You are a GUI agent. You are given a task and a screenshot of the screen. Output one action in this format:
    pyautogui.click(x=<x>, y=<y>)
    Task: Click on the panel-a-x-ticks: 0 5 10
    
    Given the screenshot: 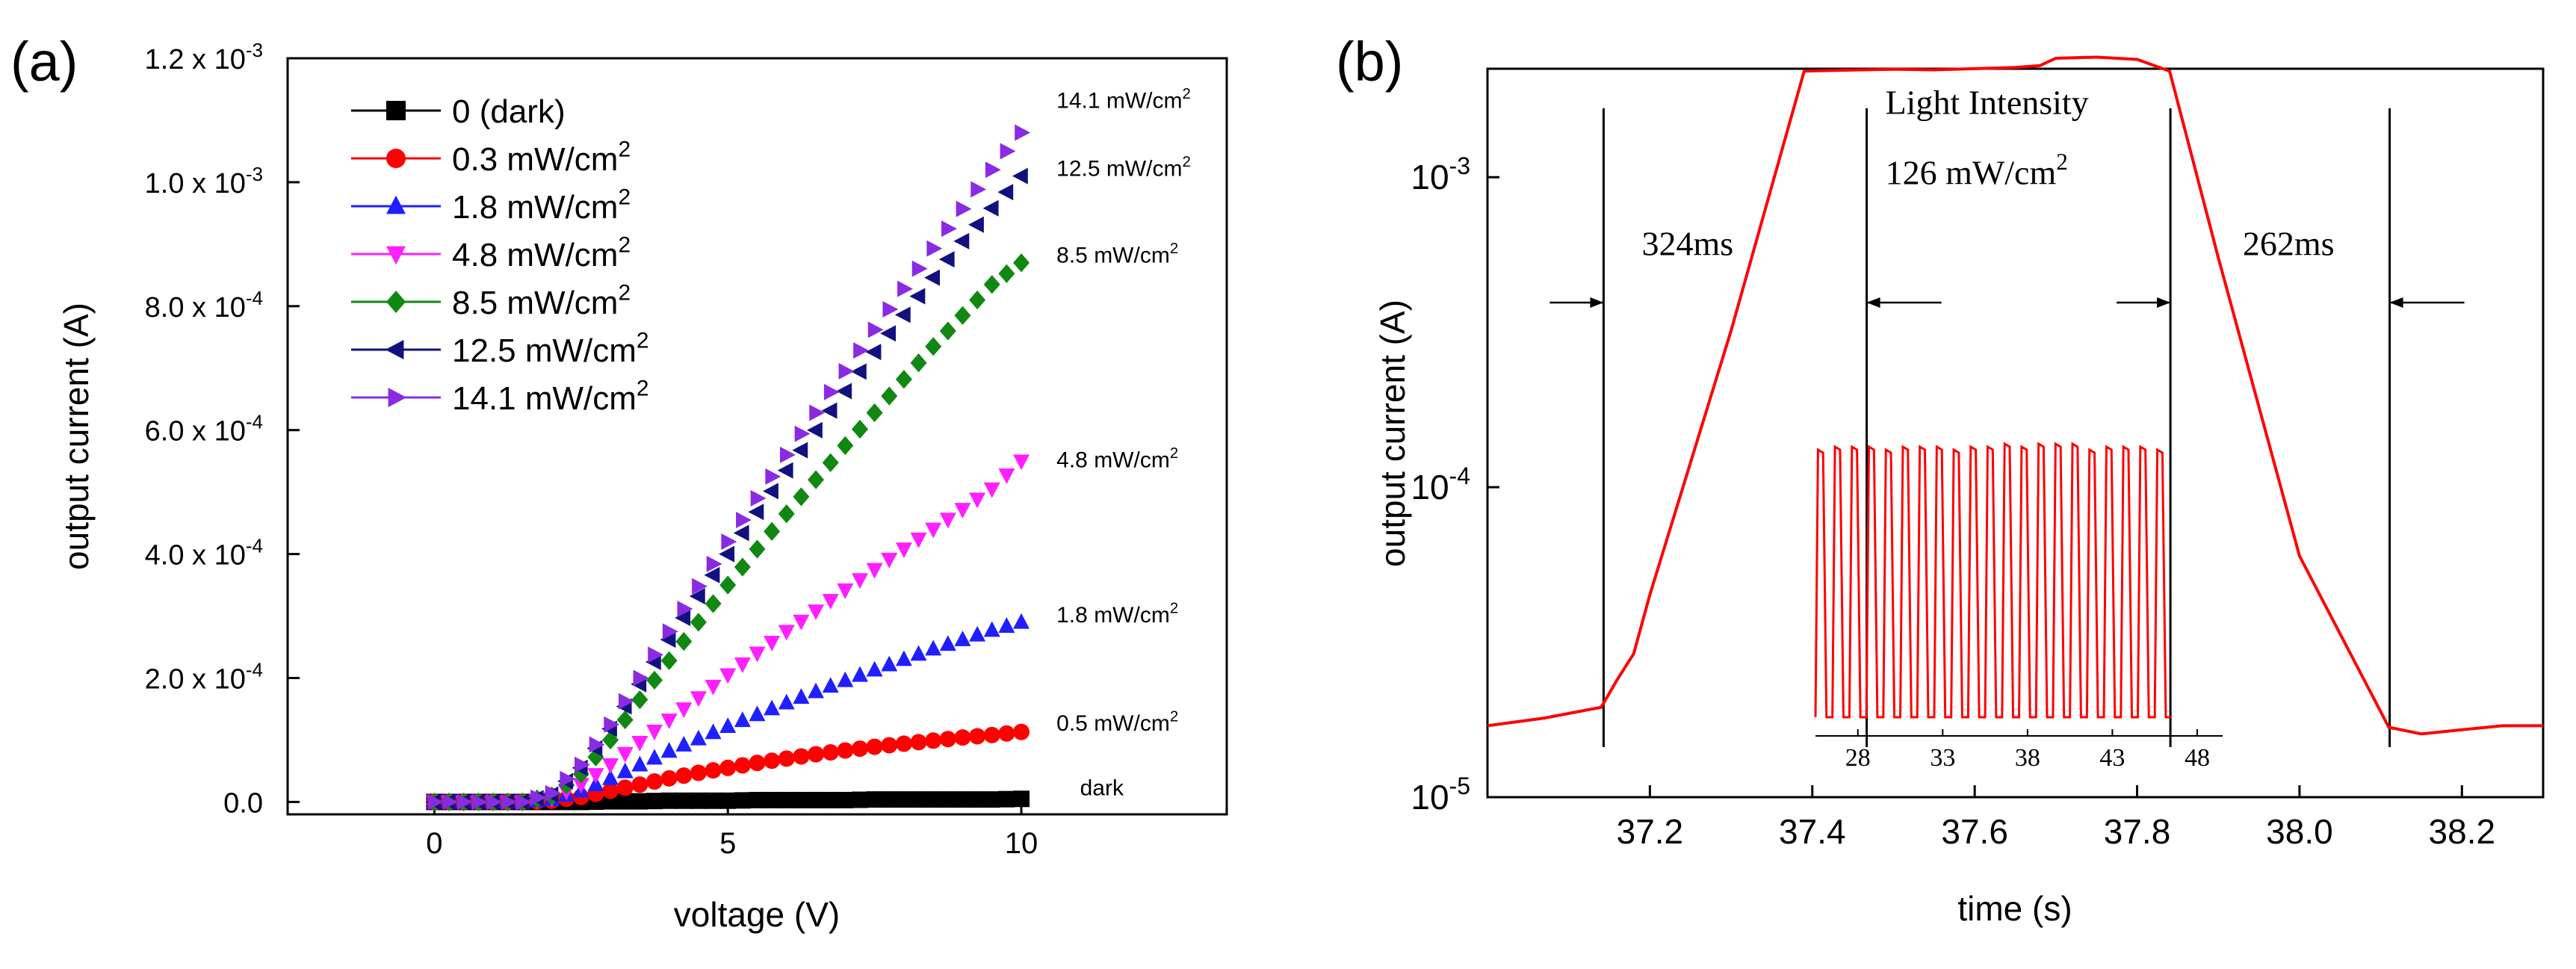 What is the action you would take?
    pyautogui.click(x=732, y=831)
    